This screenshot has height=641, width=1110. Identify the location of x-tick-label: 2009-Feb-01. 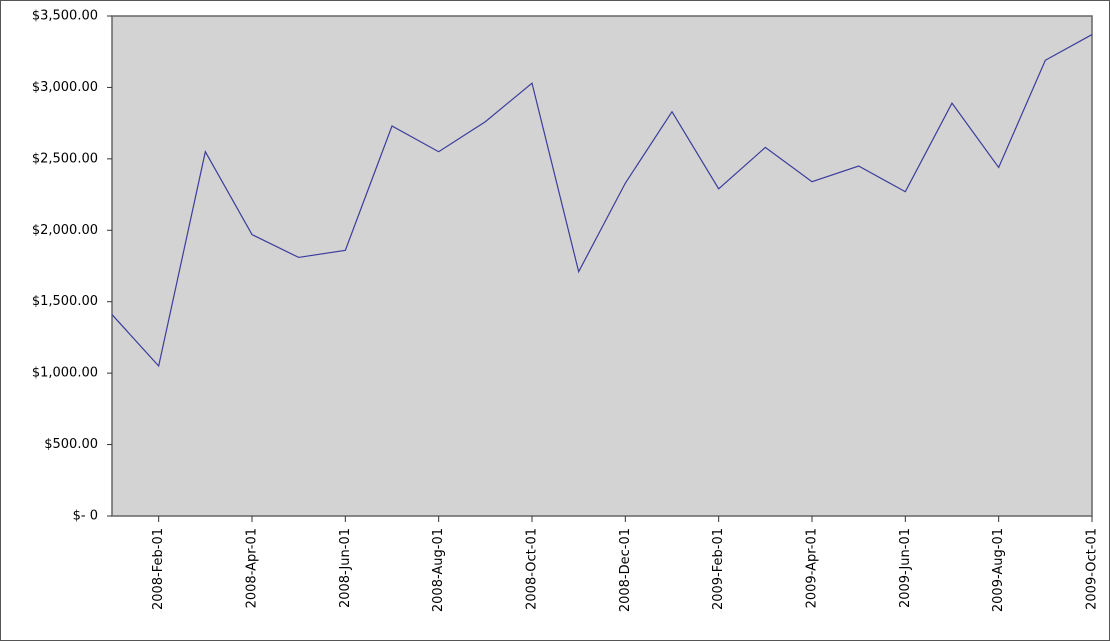
(718, 569).